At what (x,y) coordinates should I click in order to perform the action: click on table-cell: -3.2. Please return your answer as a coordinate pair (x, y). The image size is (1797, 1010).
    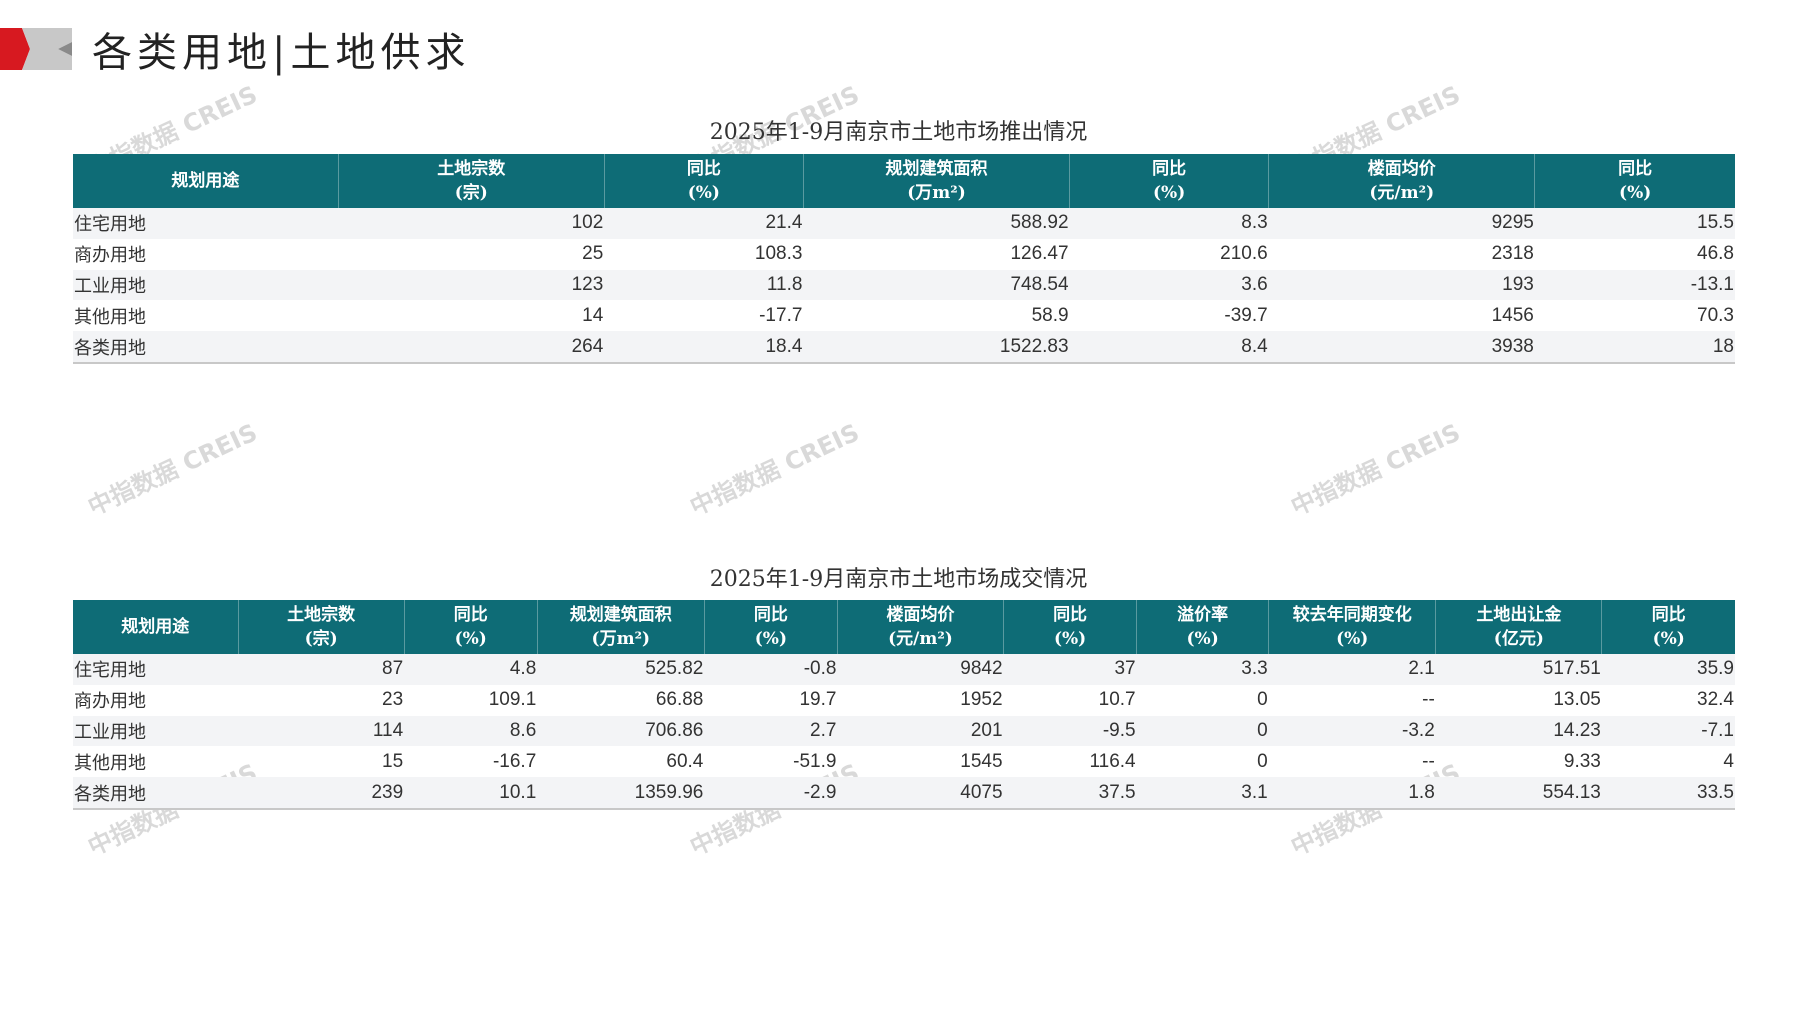
    Looking at the image, I should click on (1352, 731).